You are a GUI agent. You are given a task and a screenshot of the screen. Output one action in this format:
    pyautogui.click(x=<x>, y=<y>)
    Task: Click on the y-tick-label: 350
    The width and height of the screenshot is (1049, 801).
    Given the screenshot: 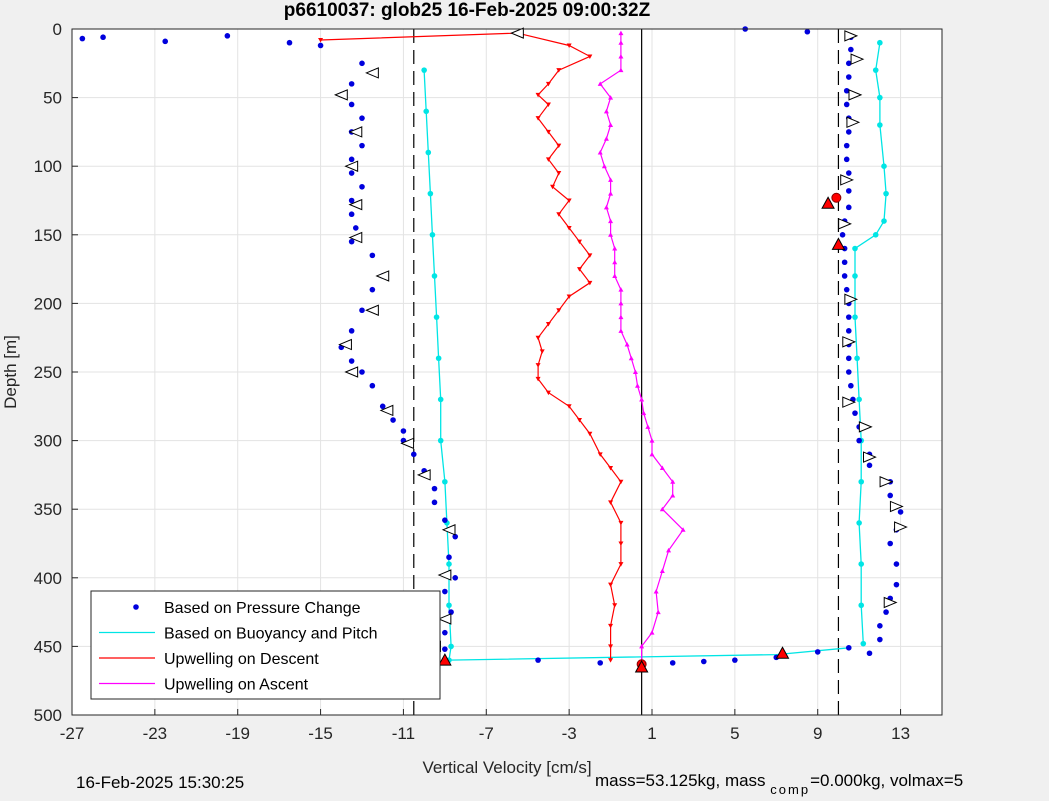 What is the action you would take?
    pyautogui.click(x=48, y=509)
    